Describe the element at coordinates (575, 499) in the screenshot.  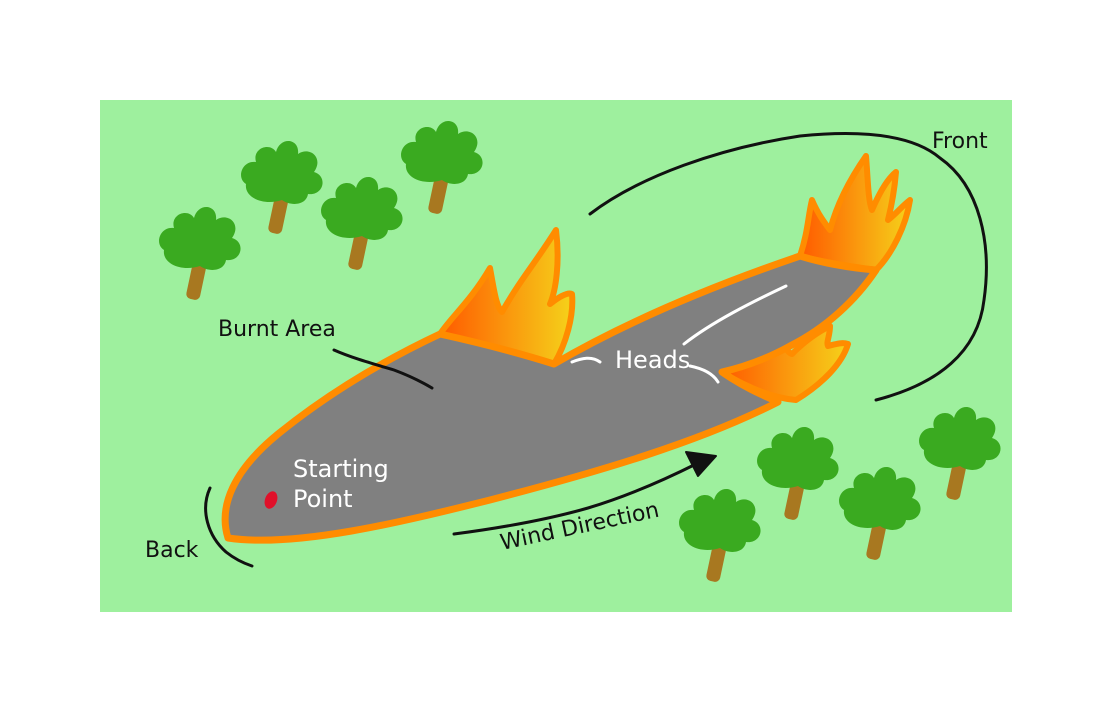
I see `wind-arrow-shaft` at that location.